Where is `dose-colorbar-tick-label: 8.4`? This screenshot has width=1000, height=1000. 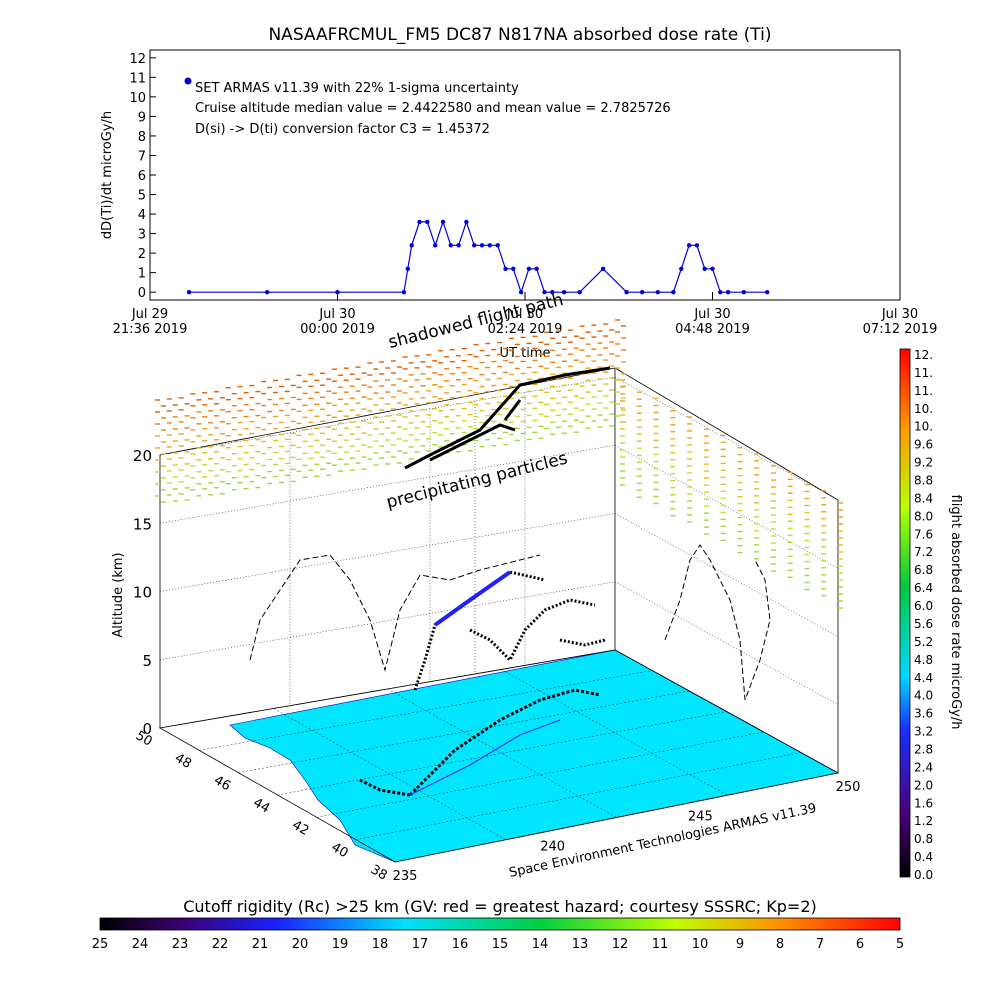
dose-colorbar-tick-label: 8.4 is located at coordinates (923, 498).